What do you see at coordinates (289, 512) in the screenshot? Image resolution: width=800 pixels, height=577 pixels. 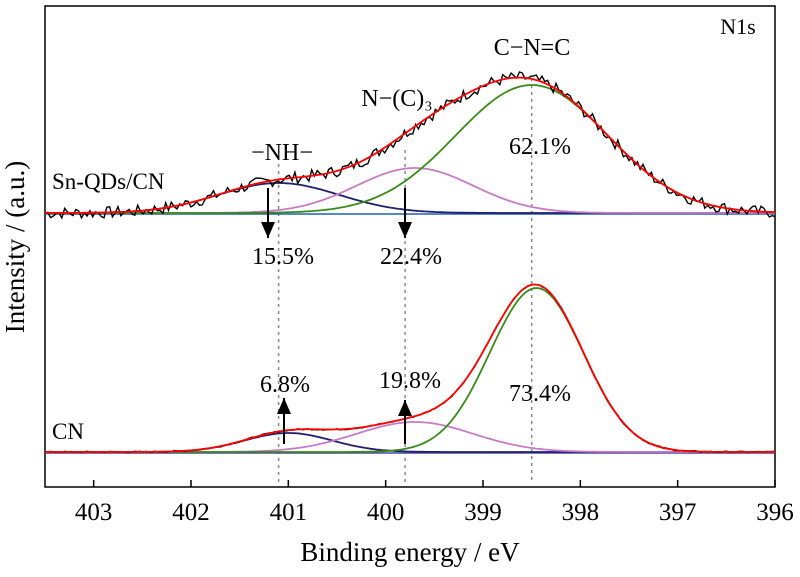 I see `x-tick-label-401: 401` at bounding box center [289, 512].